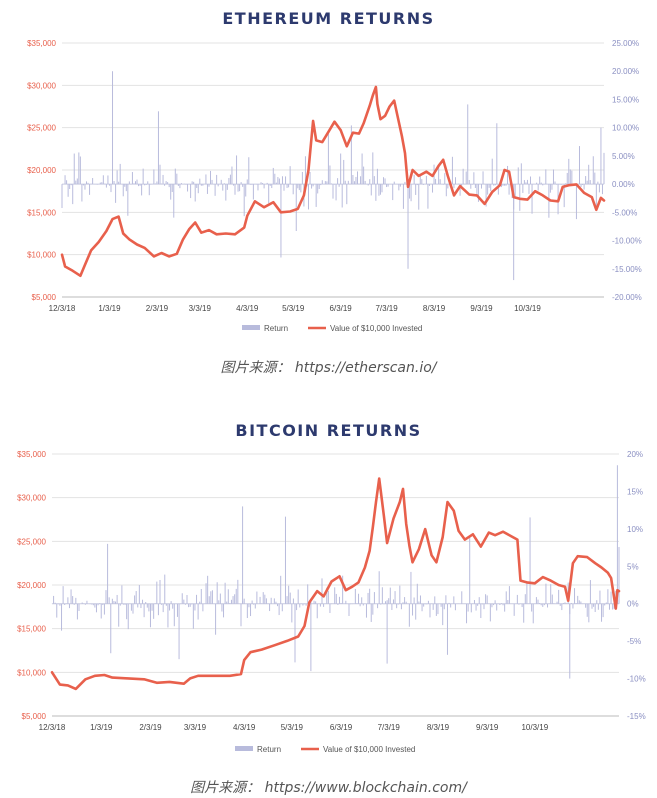 The image size is (657, 798). Describe the element at coordinates (52, 727) in the screenshot. I see `btc-x-axis-tick: 12/3/18` at that location.